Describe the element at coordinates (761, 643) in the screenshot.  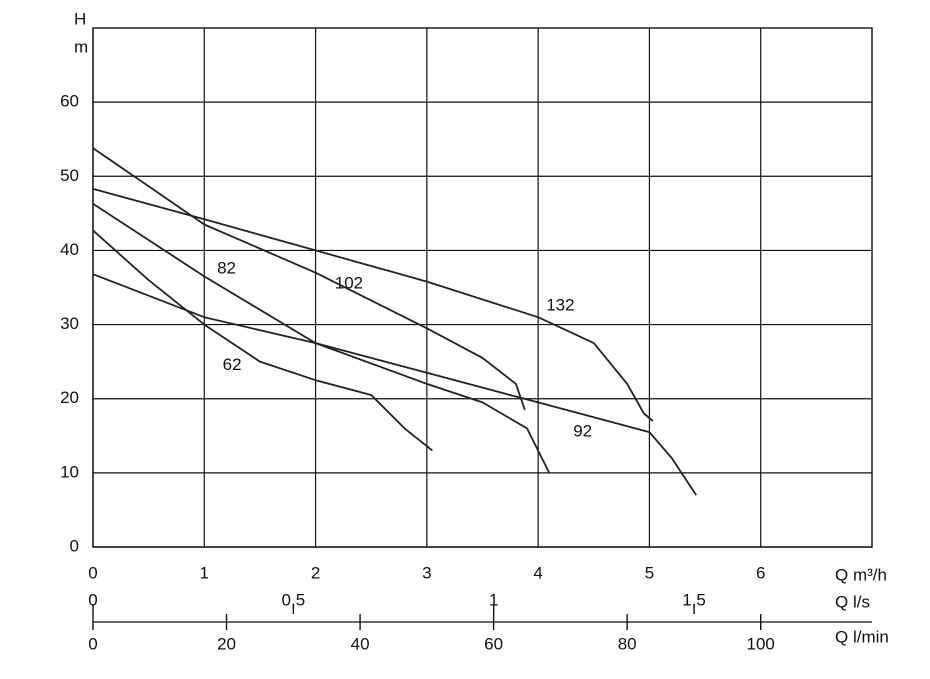
I see `x-tick-label: 100` at that location.